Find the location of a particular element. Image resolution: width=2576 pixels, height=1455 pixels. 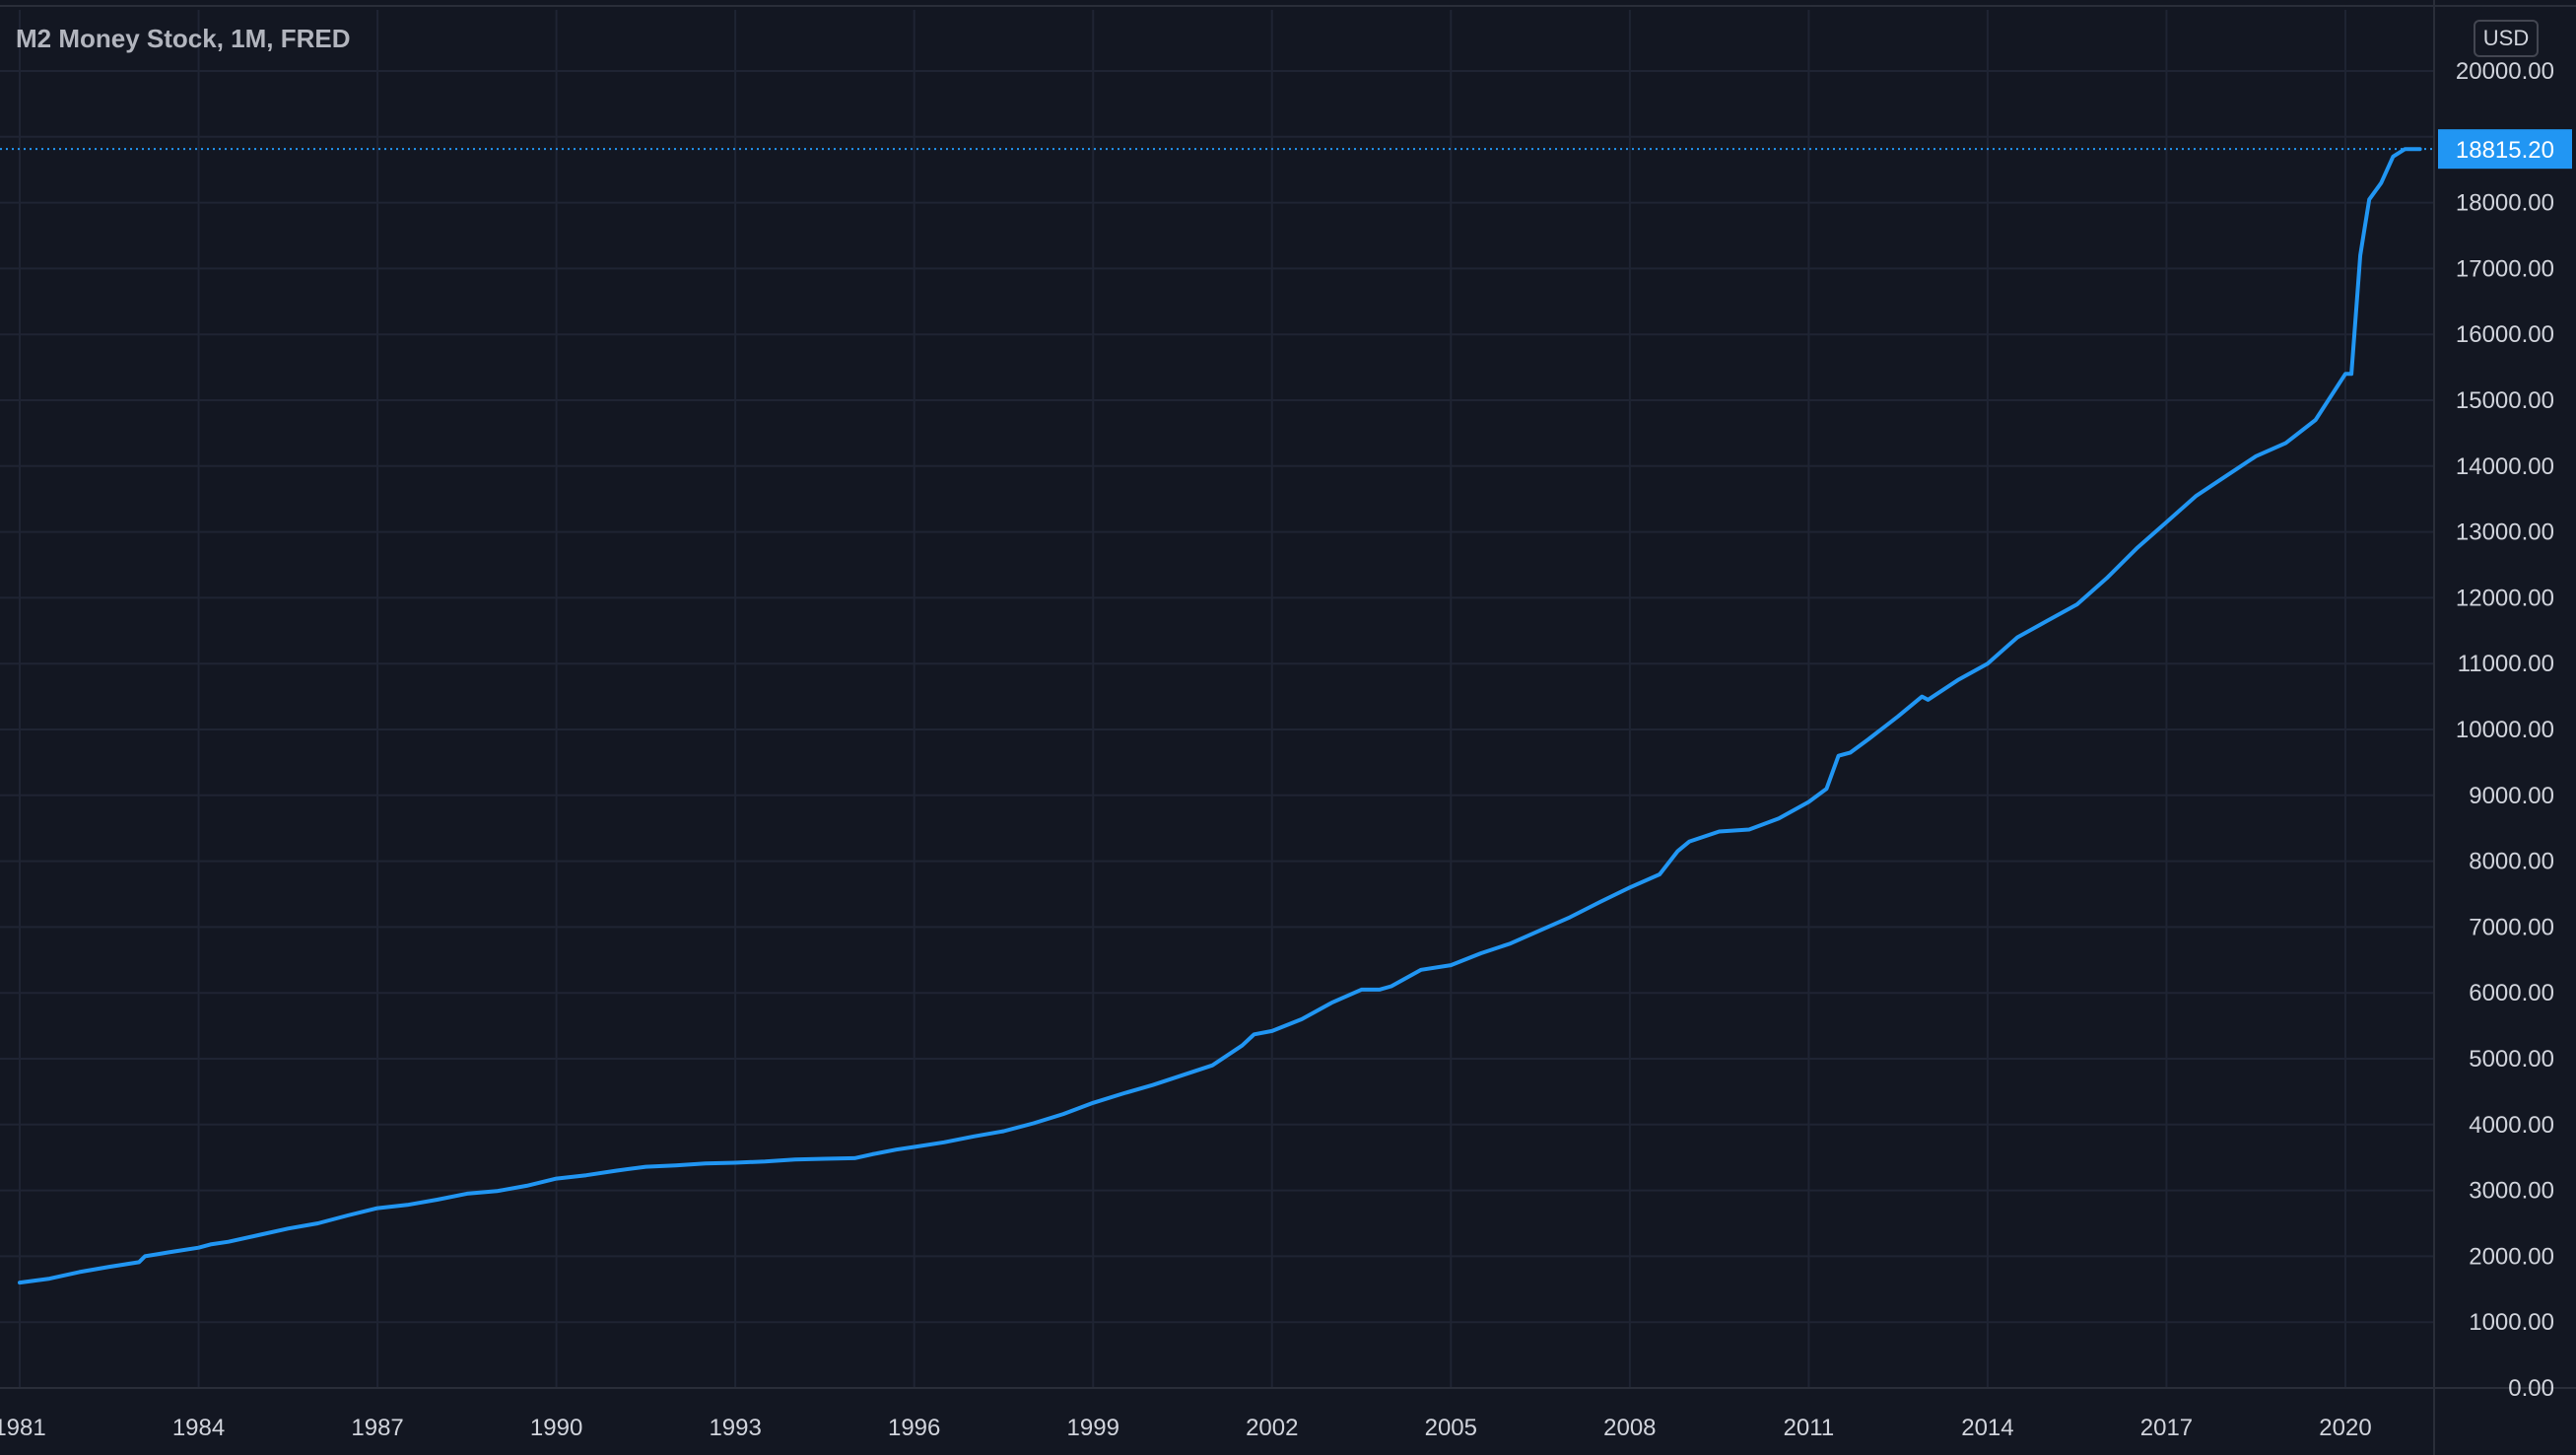

x-tick-label: 2002 is located at coordinates (1272, 1428).